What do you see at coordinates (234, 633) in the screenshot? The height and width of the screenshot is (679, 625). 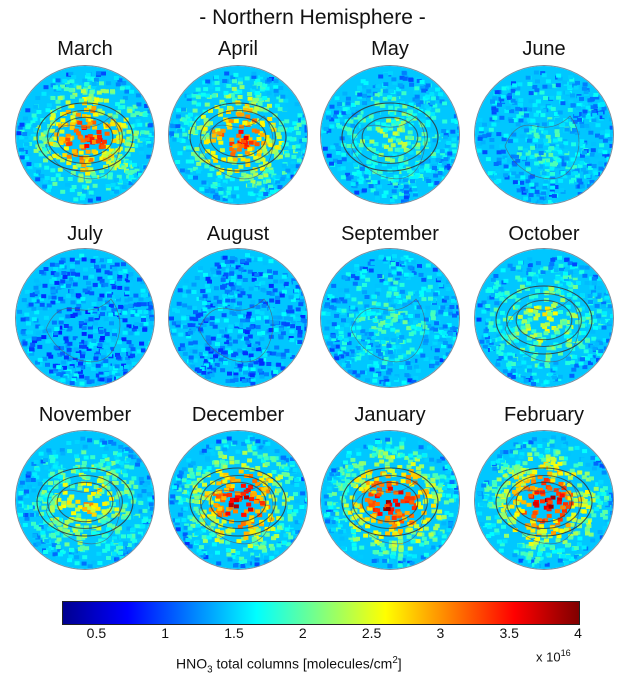 I see `colorbar-tick-label: 1.5` at bounding box center [234, 633].